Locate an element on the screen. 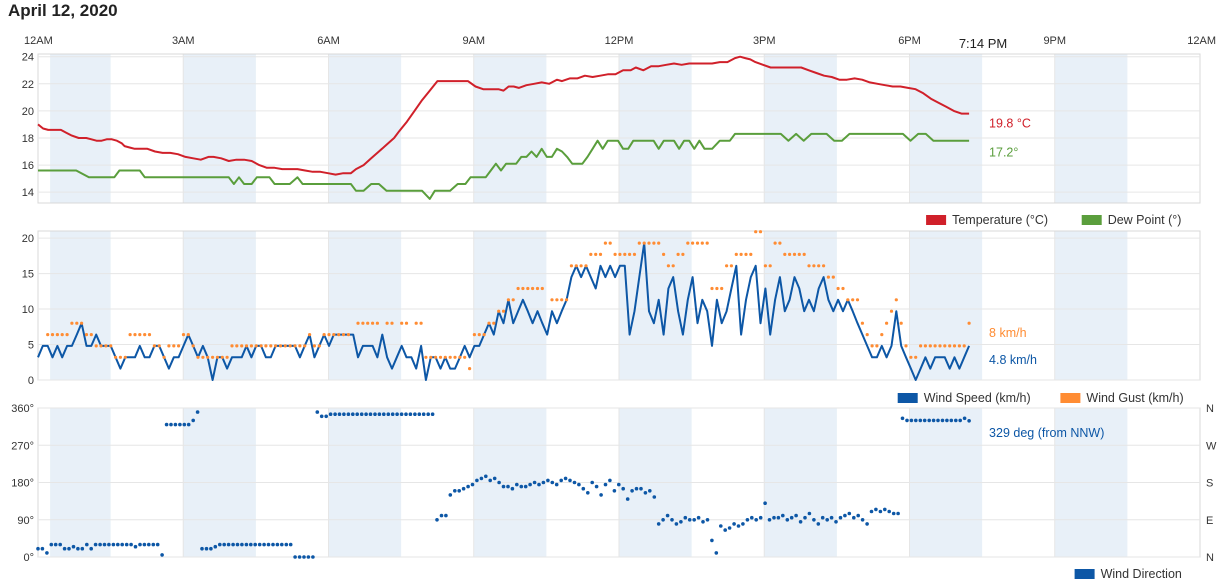  y-tick-label: 24 is located at coordinates (28, 58).